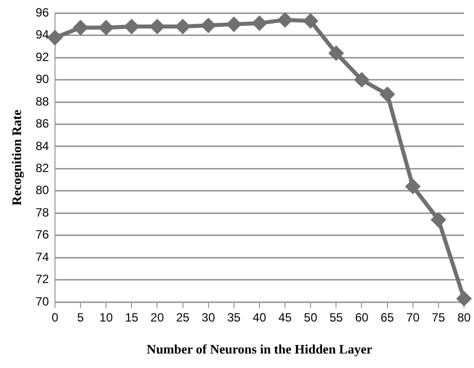  I want to click on y-tick-label: 74, so click(43, 257).